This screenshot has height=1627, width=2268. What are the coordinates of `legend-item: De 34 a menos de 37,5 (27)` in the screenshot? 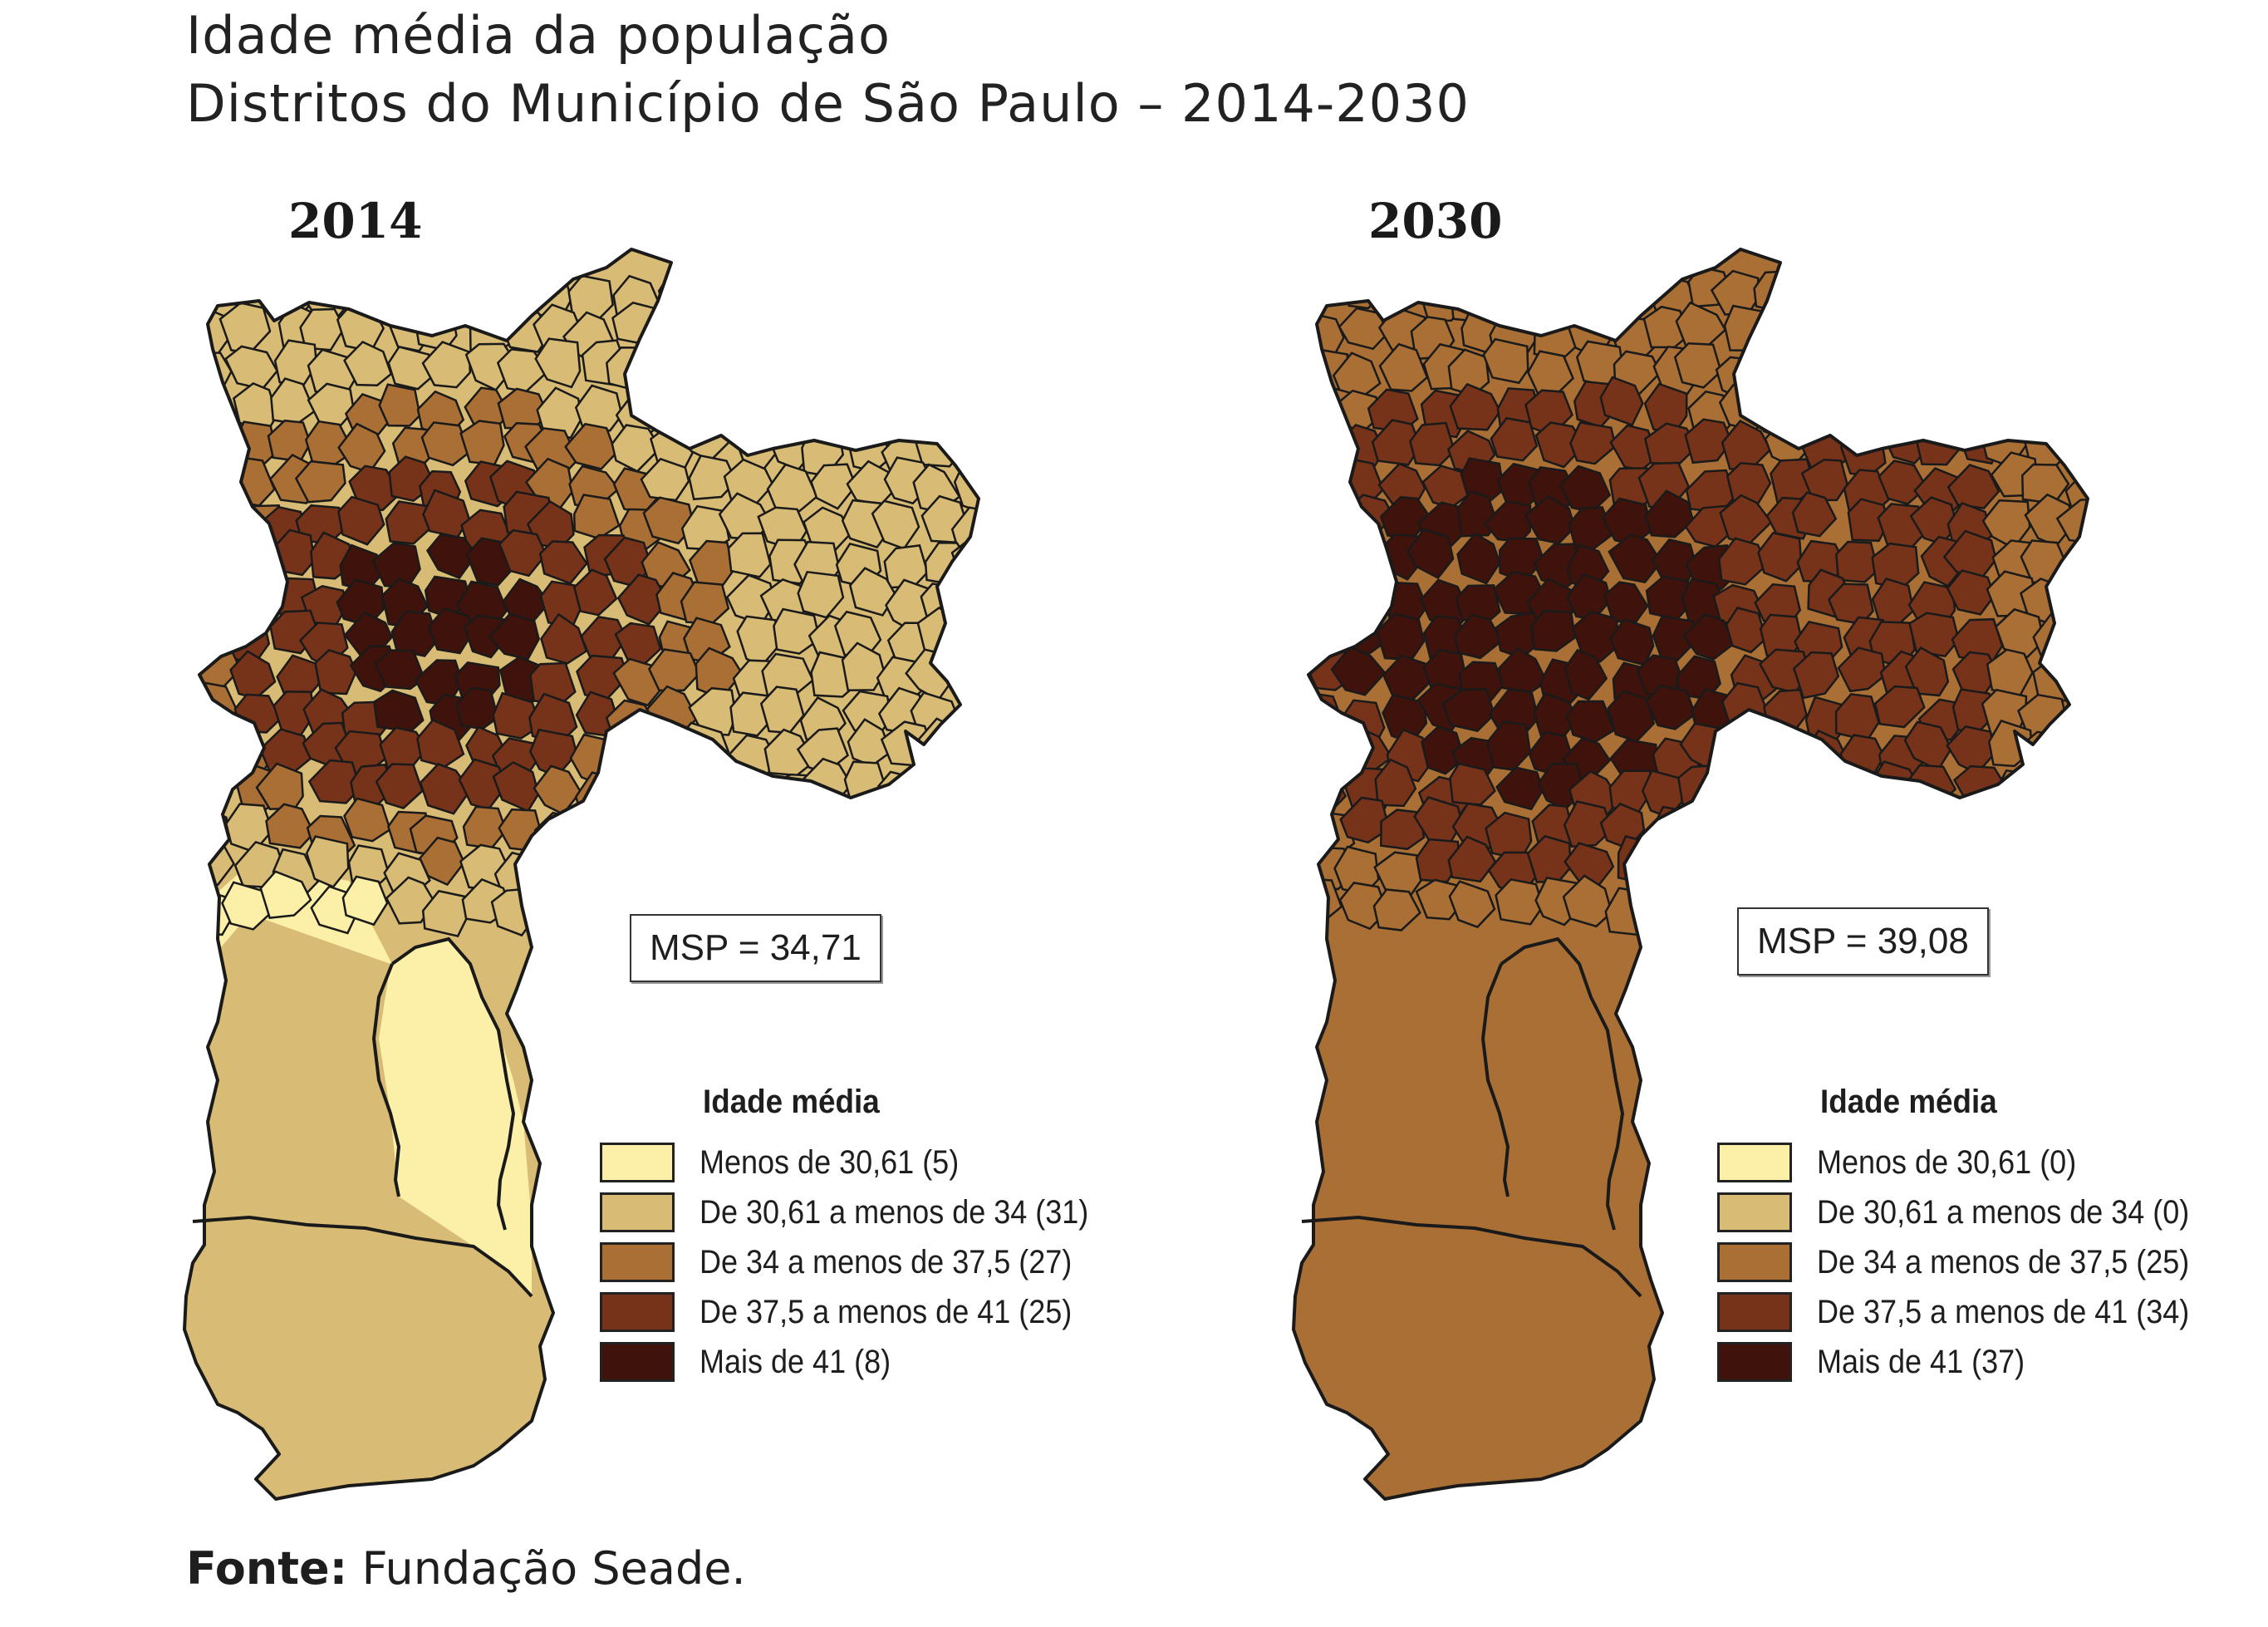 It's located at (866, 1262).